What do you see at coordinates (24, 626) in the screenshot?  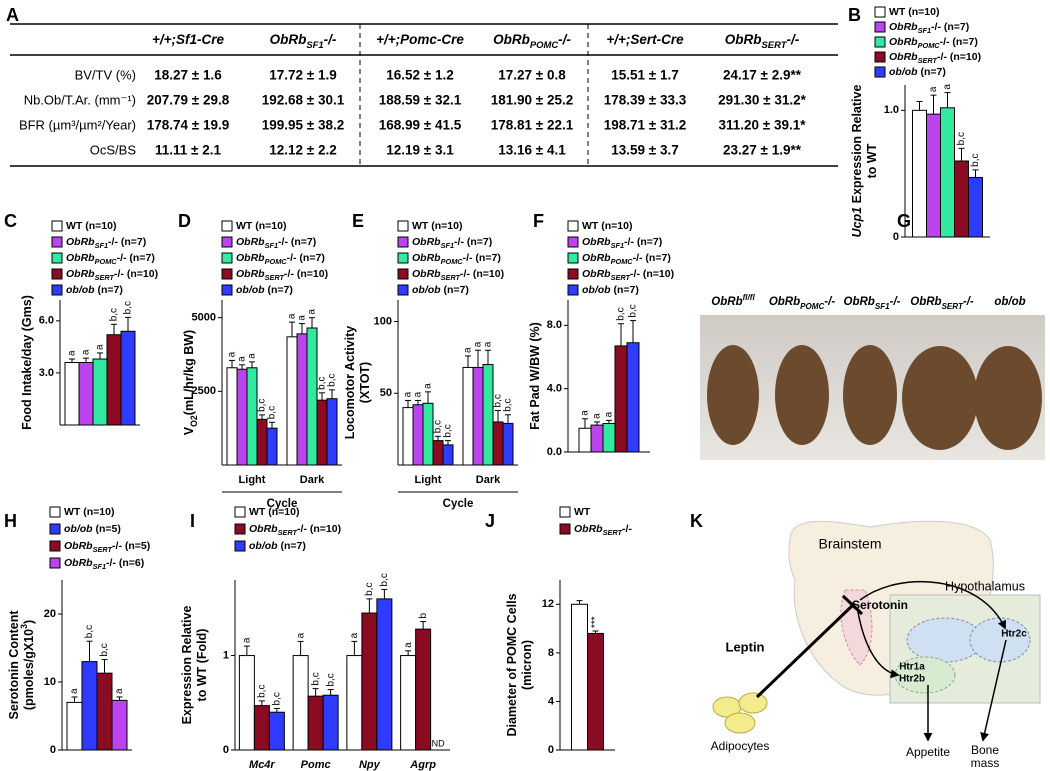 I see `text-part: 3` at bounding box center [24, 626].